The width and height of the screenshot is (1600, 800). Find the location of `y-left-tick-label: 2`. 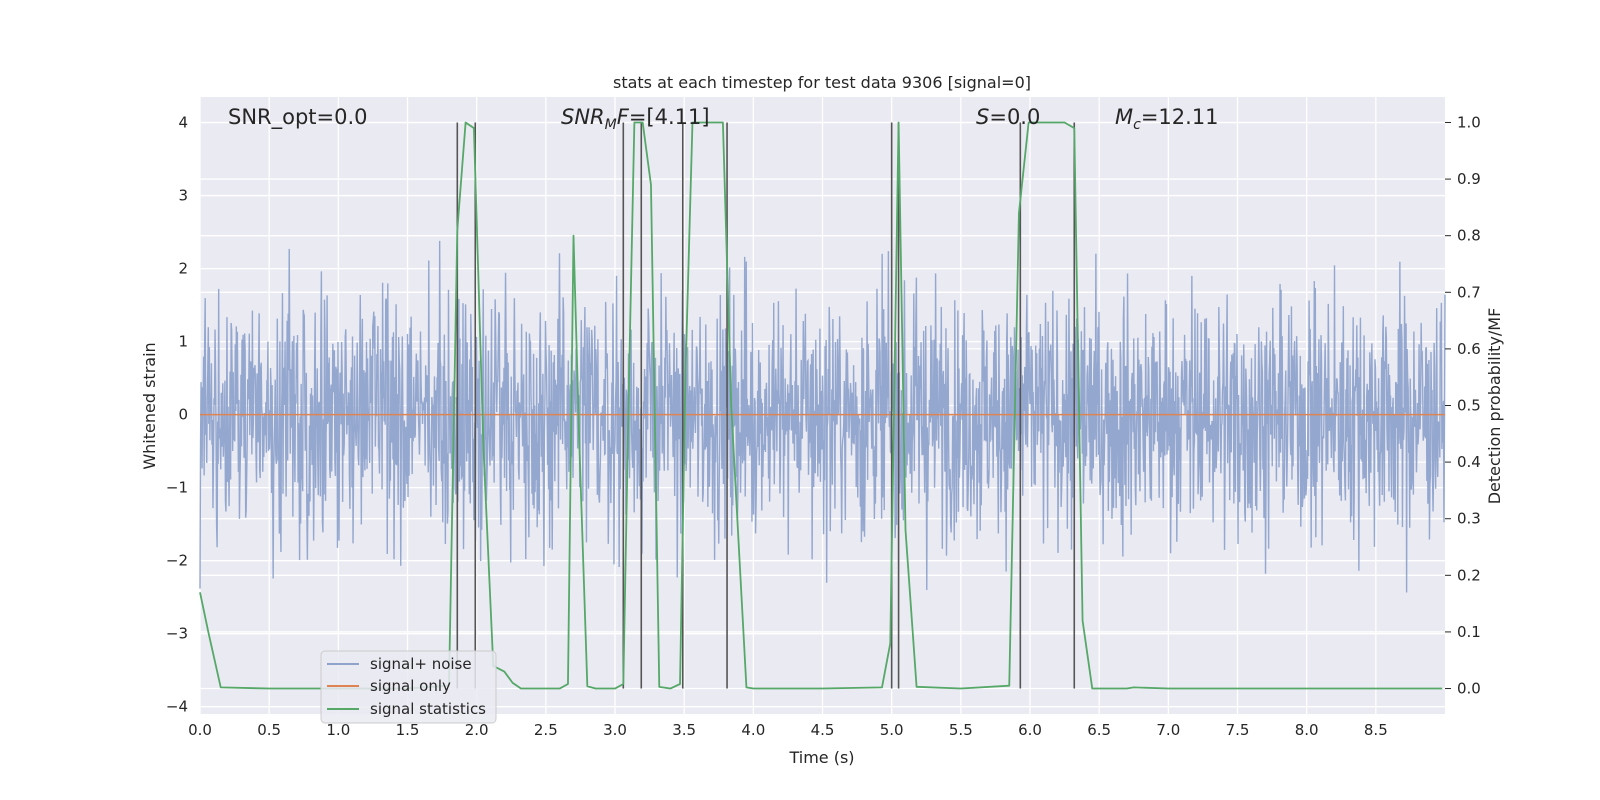

y-left-tick-label: 2 is located at coordinates (183, 269).